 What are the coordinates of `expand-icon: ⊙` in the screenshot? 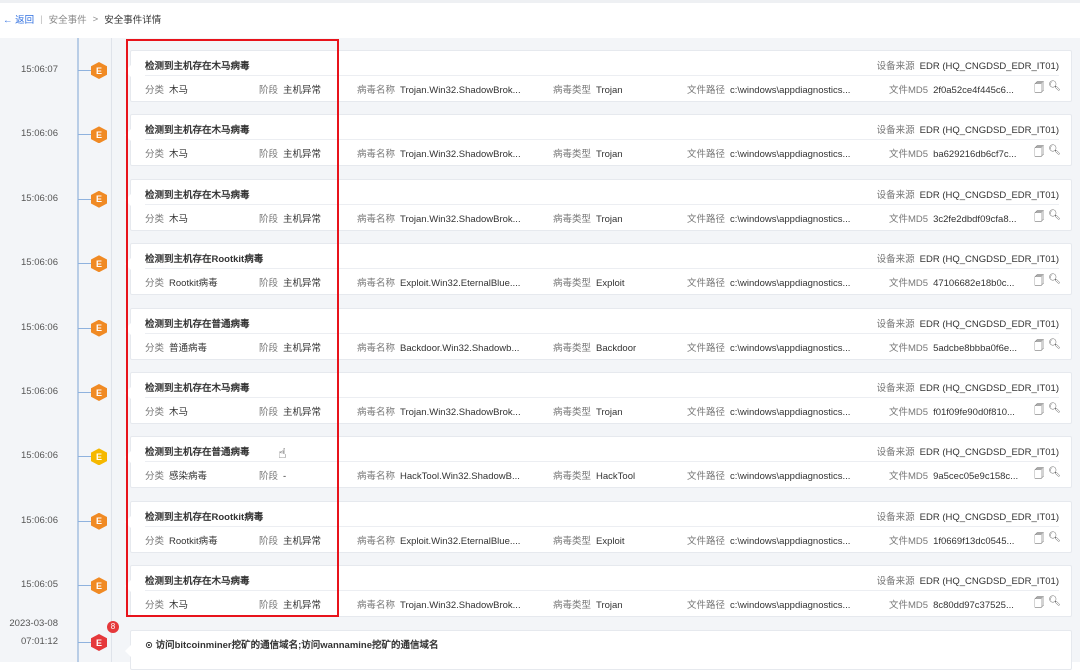 It's located at (149, 645).